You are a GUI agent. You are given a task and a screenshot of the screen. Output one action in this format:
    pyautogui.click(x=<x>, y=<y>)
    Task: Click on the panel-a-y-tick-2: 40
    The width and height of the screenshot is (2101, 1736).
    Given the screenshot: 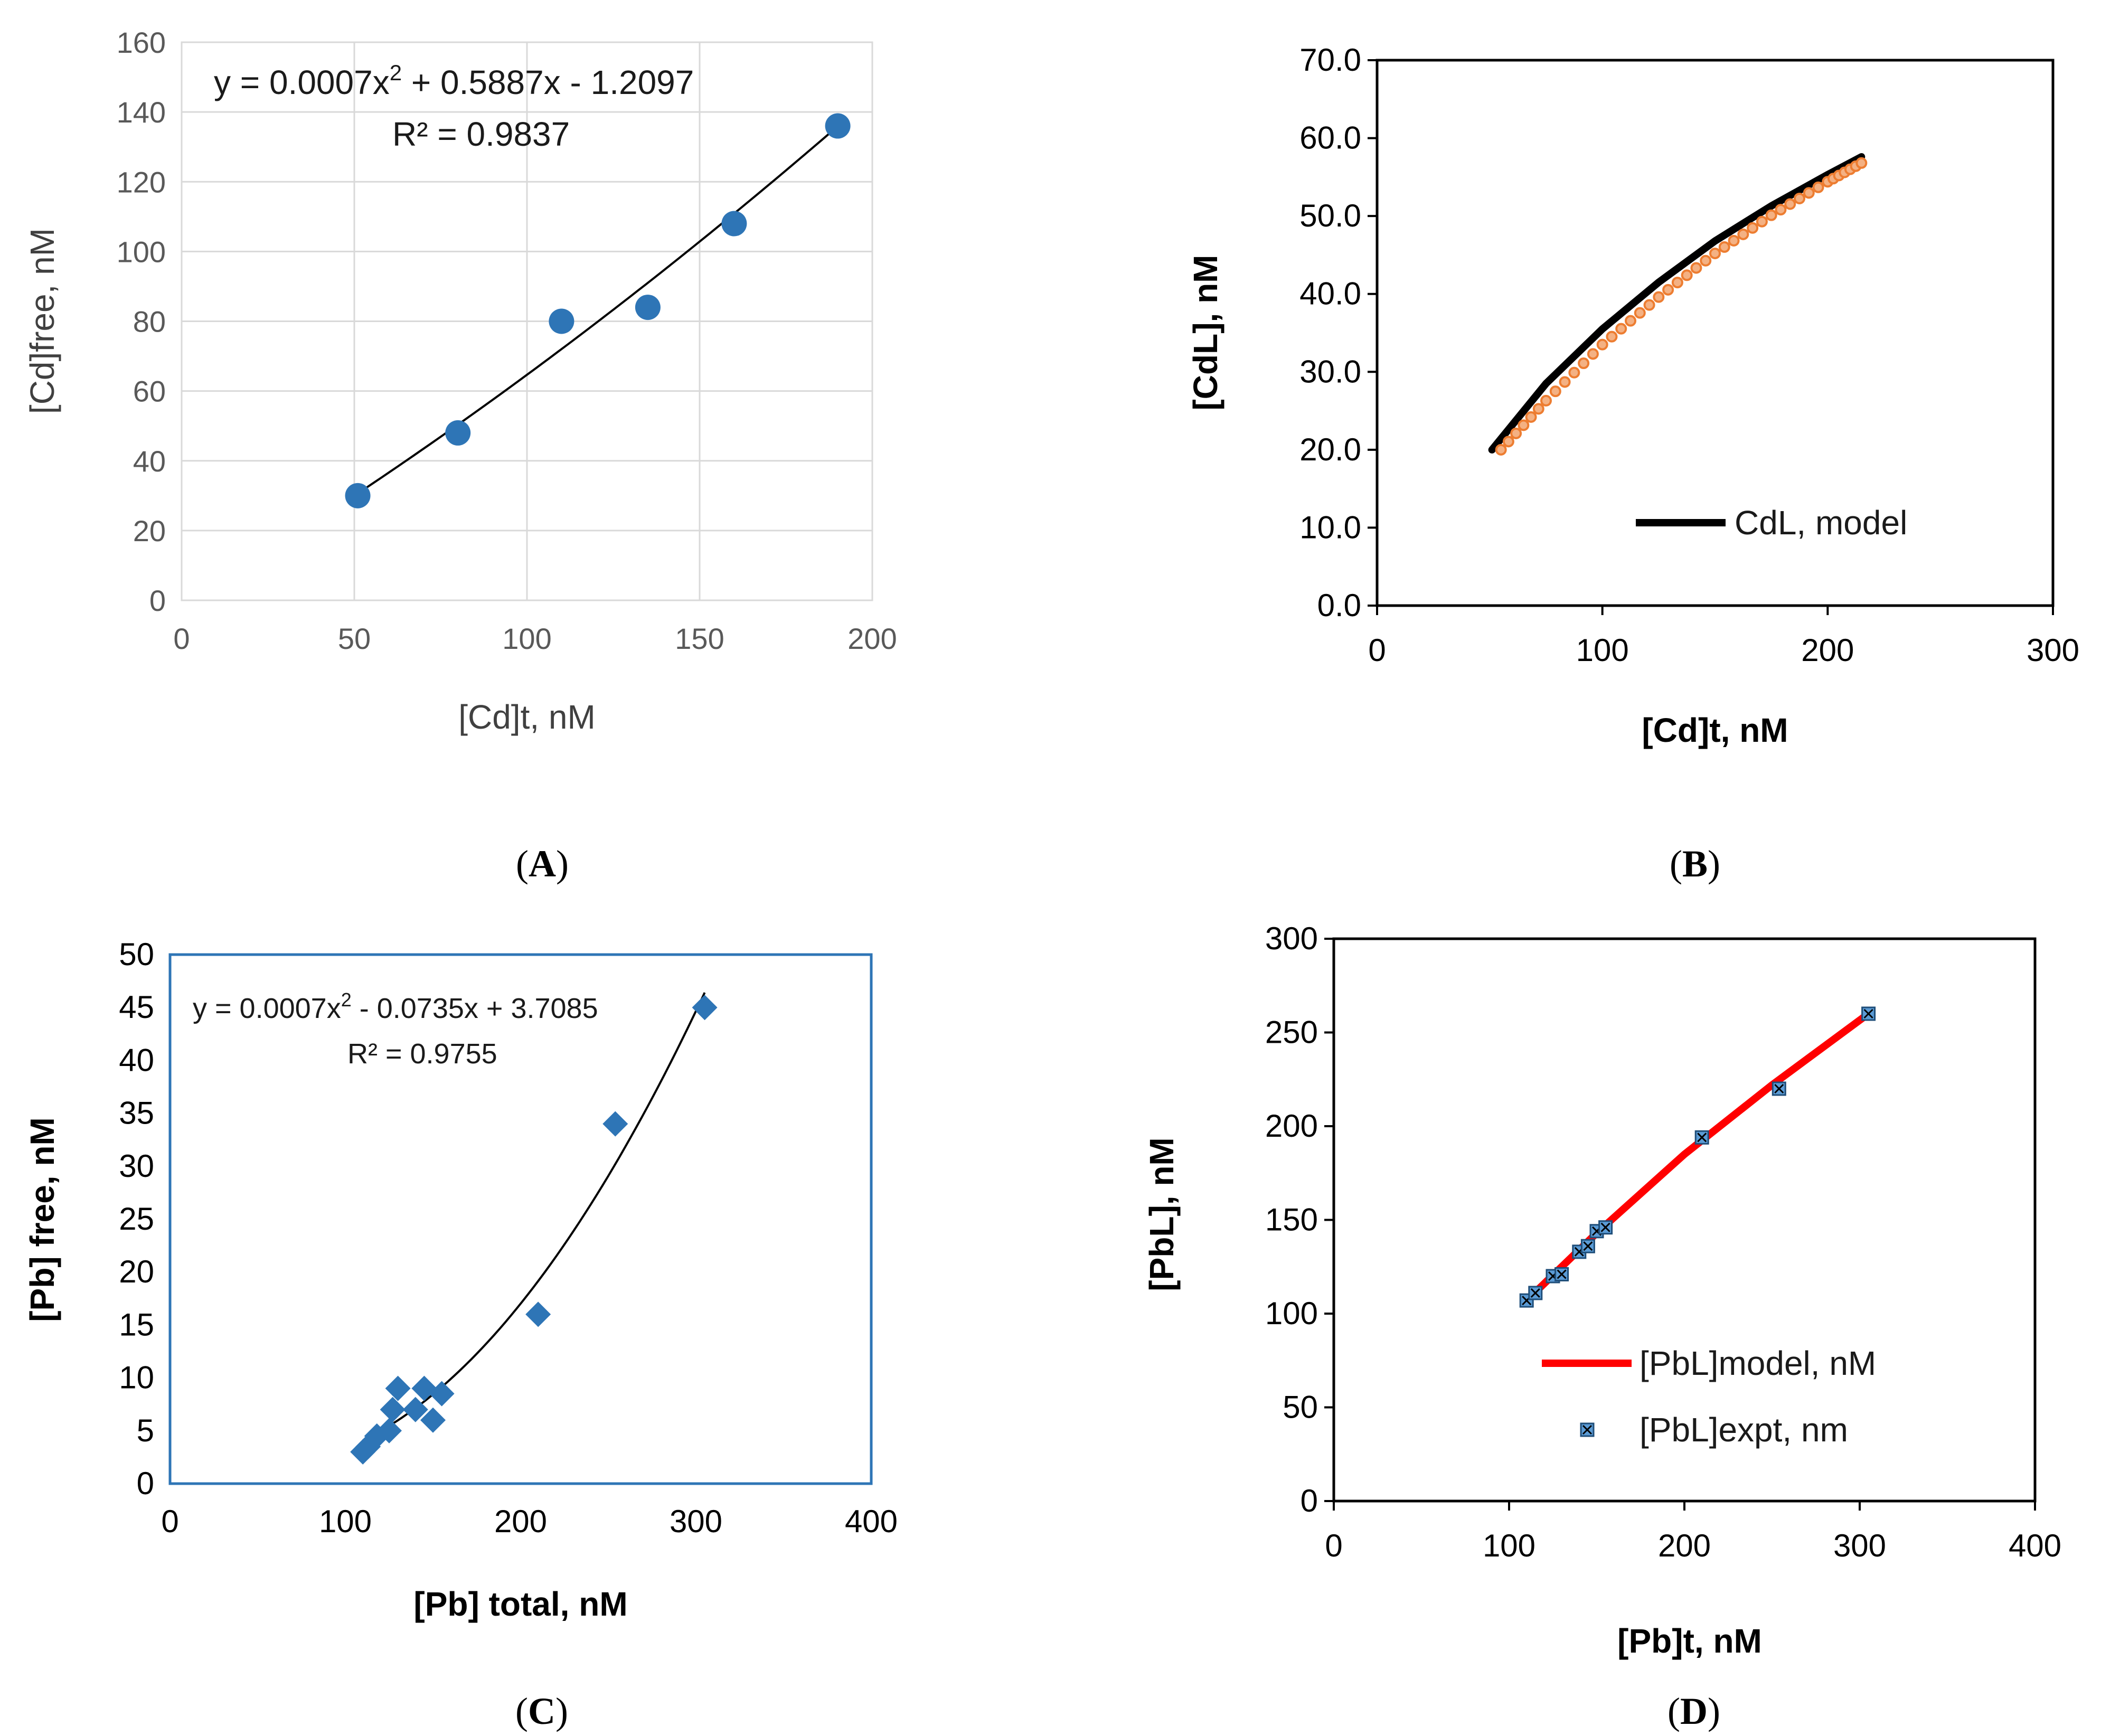 What is the action you would take?
    pyautogui.click(x=149, y=461)
    